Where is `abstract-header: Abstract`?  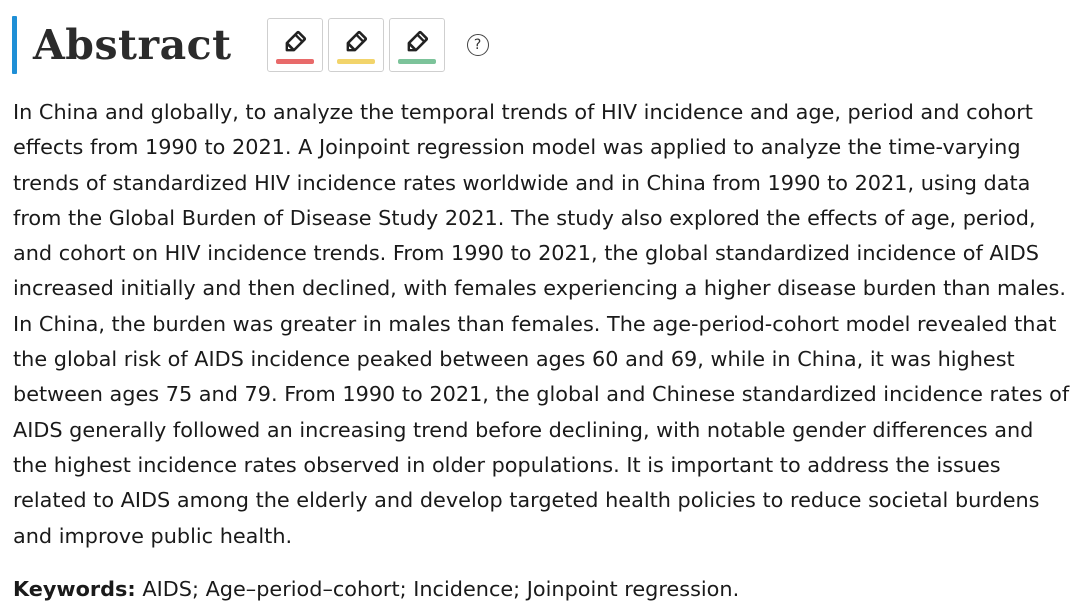
abstract-header: Abstract is located at coordinates (250, 45).